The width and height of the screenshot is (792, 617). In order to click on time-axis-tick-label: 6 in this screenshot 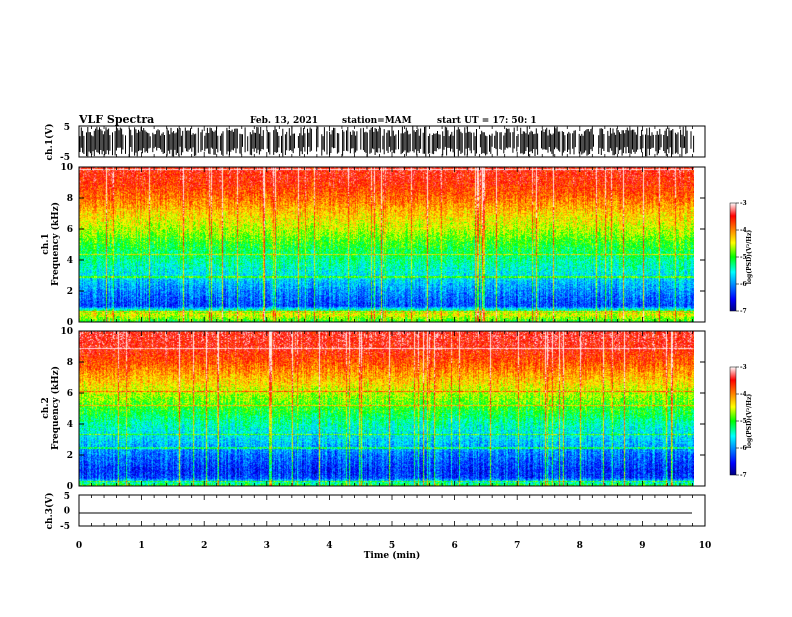, I will do `click(454, 546)`.